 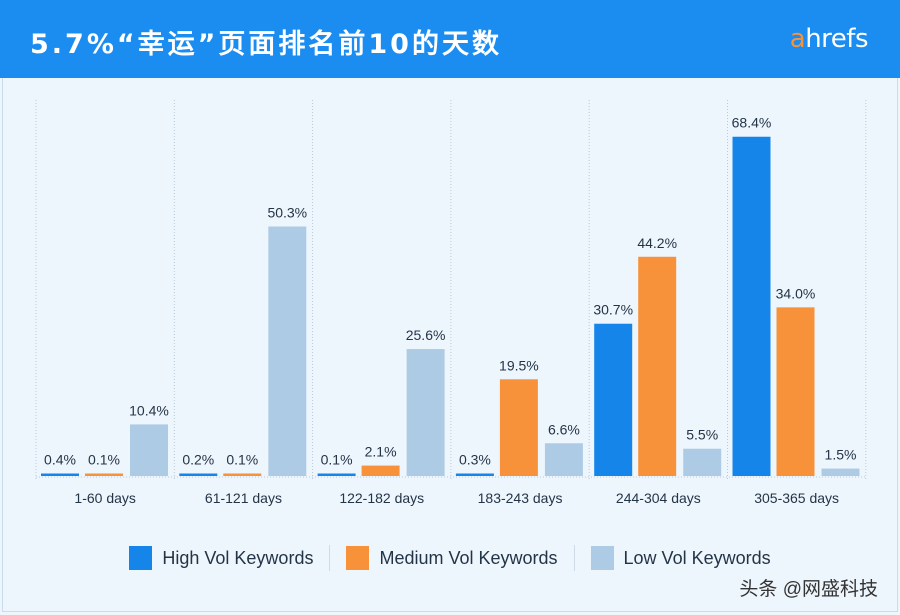 What do you see at coordinates (381, 452) in the screenshot?
I see `data-label: 2.1%` at bounding box center [381, 452].